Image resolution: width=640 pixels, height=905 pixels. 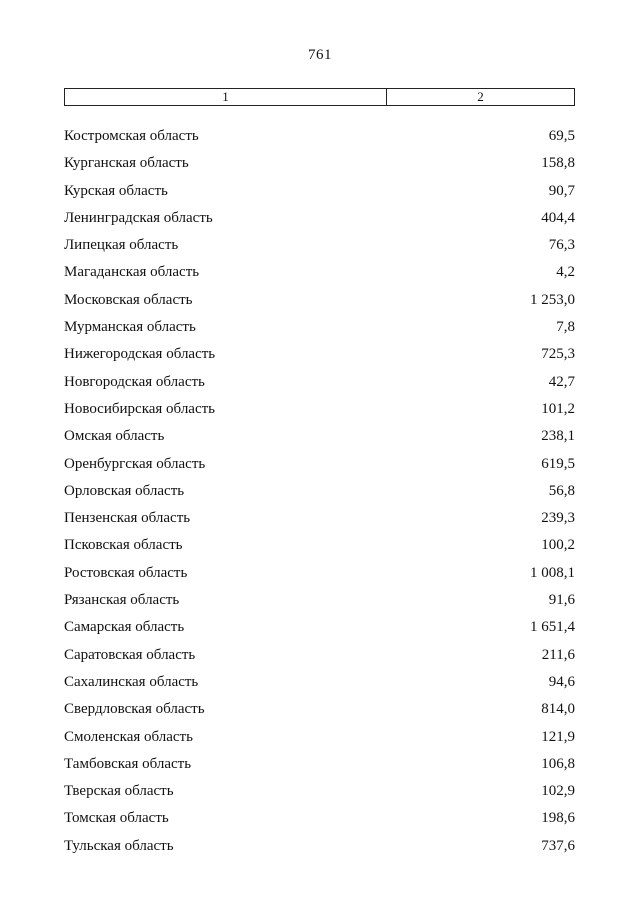 I want to click on table-row: Нижегородская область 725,3, so click(x=319, y=359).